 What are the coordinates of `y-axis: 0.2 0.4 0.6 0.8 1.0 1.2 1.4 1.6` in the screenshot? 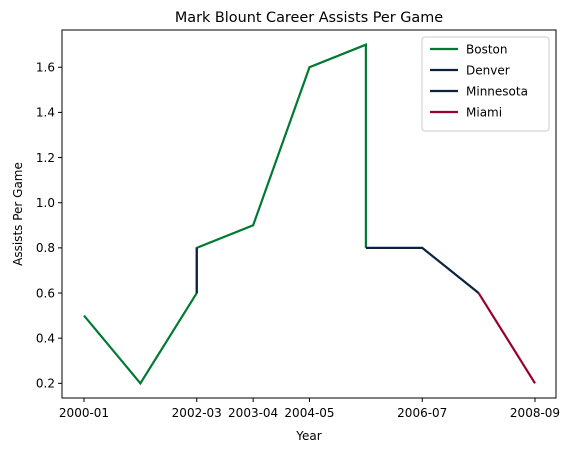 It's located at (49, 226).